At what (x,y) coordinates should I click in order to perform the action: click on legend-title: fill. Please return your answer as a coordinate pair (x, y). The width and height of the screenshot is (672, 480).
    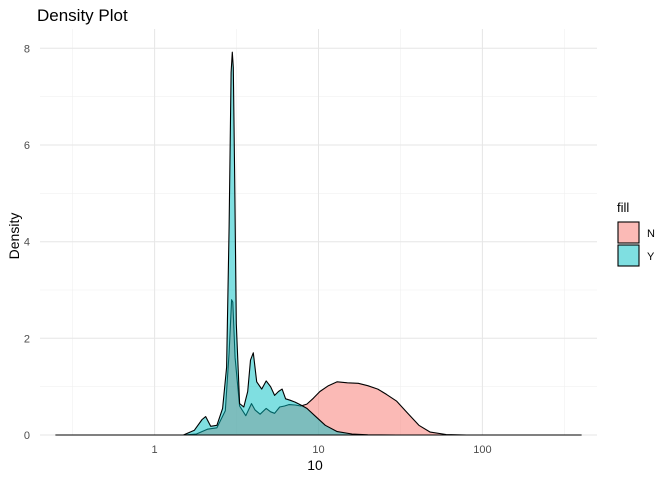
    Looking at the image, I should click on (623, 207).